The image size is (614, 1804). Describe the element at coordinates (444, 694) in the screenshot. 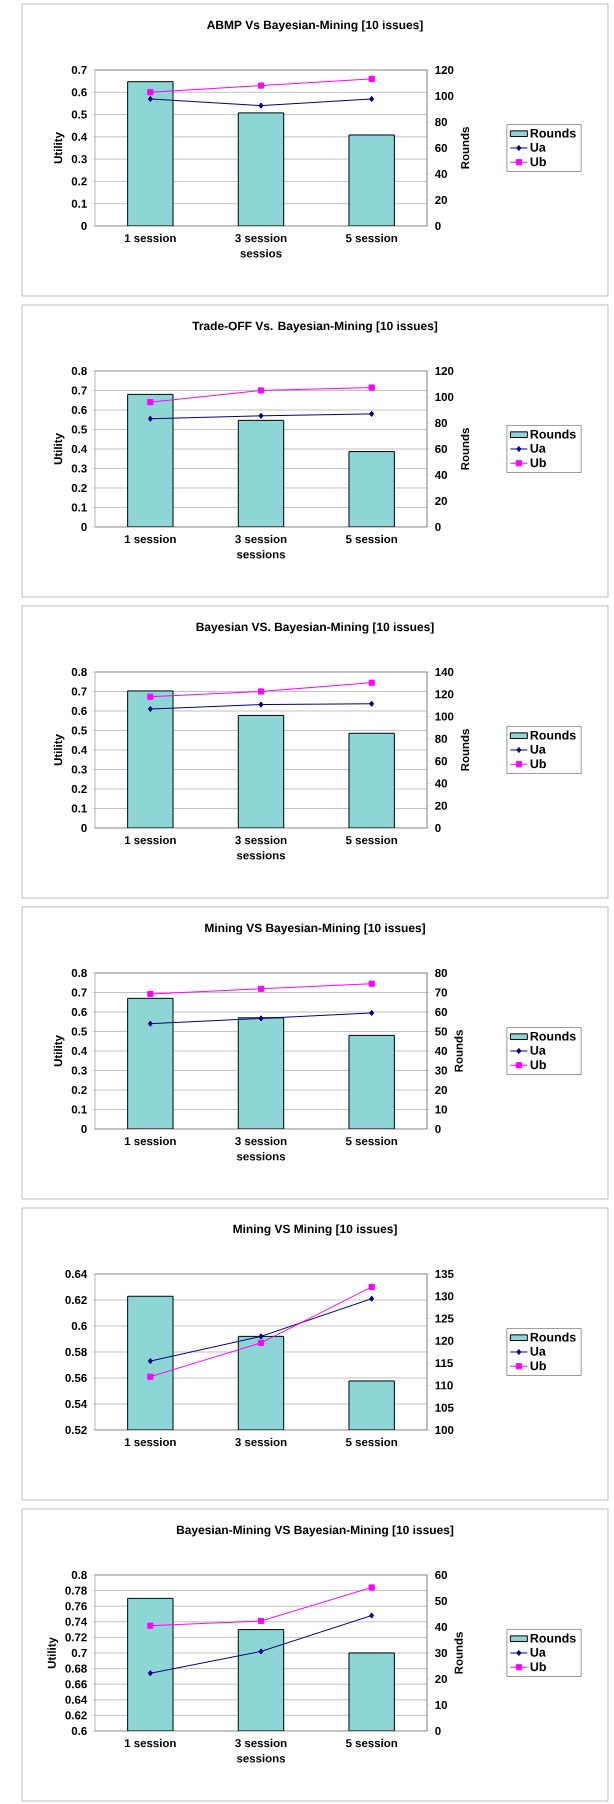

I see `y2-tick-label: 120` at that location.